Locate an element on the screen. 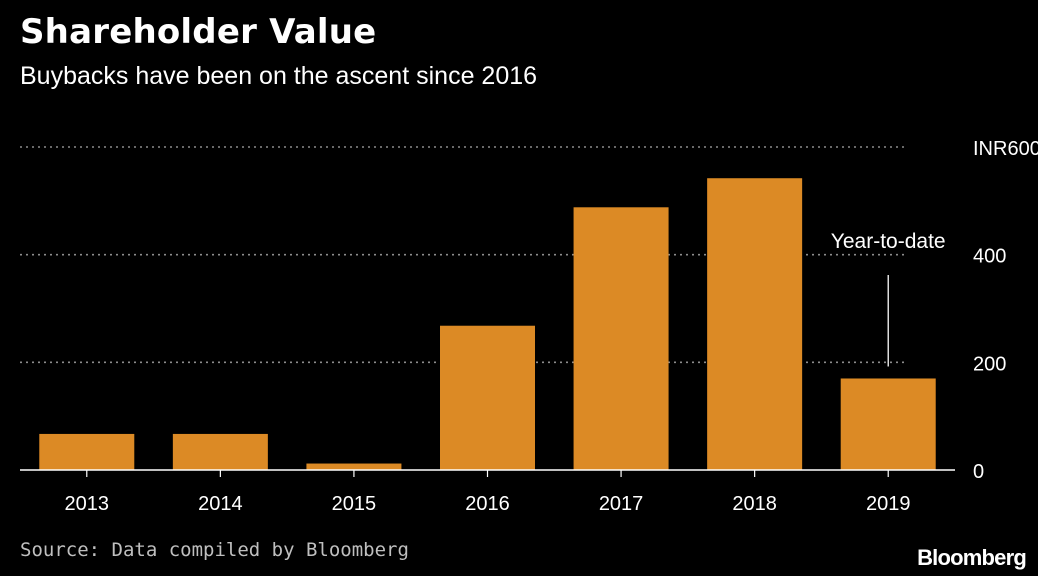  source-note: Source: Data compiled by Bloomberg is located at coordinates (214, 550).